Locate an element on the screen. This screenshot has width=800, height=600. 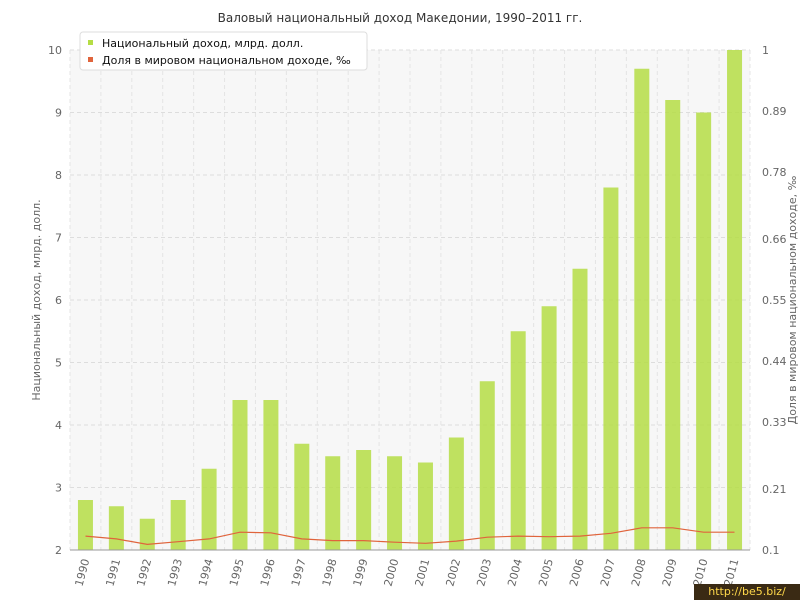
bar-2009 is located at coordinates (673, 325).